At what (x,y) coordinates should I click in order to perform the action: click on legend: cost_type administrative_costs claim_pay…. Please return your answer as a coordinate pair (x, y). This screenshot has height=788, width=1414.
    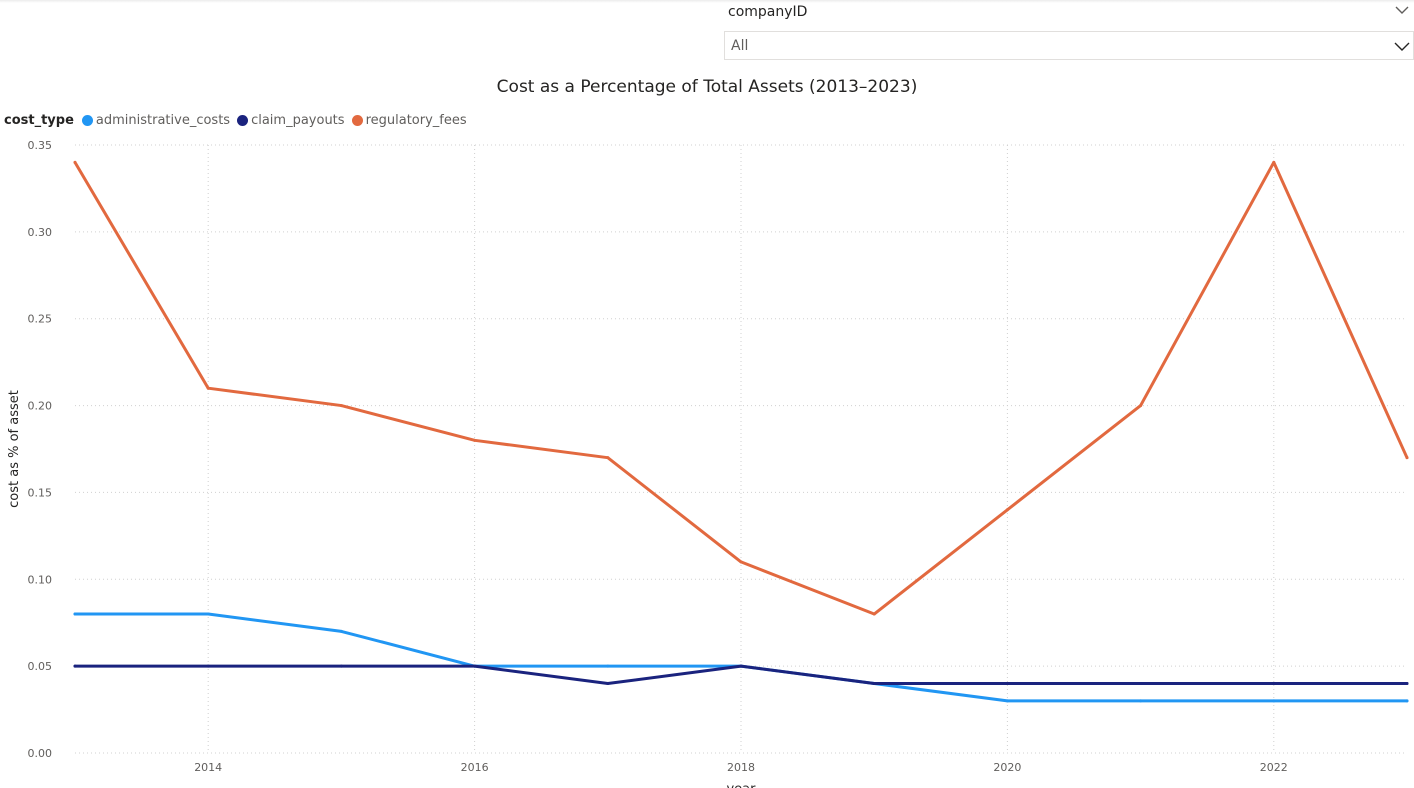
    Looking at the image, I should click on (239, 120).